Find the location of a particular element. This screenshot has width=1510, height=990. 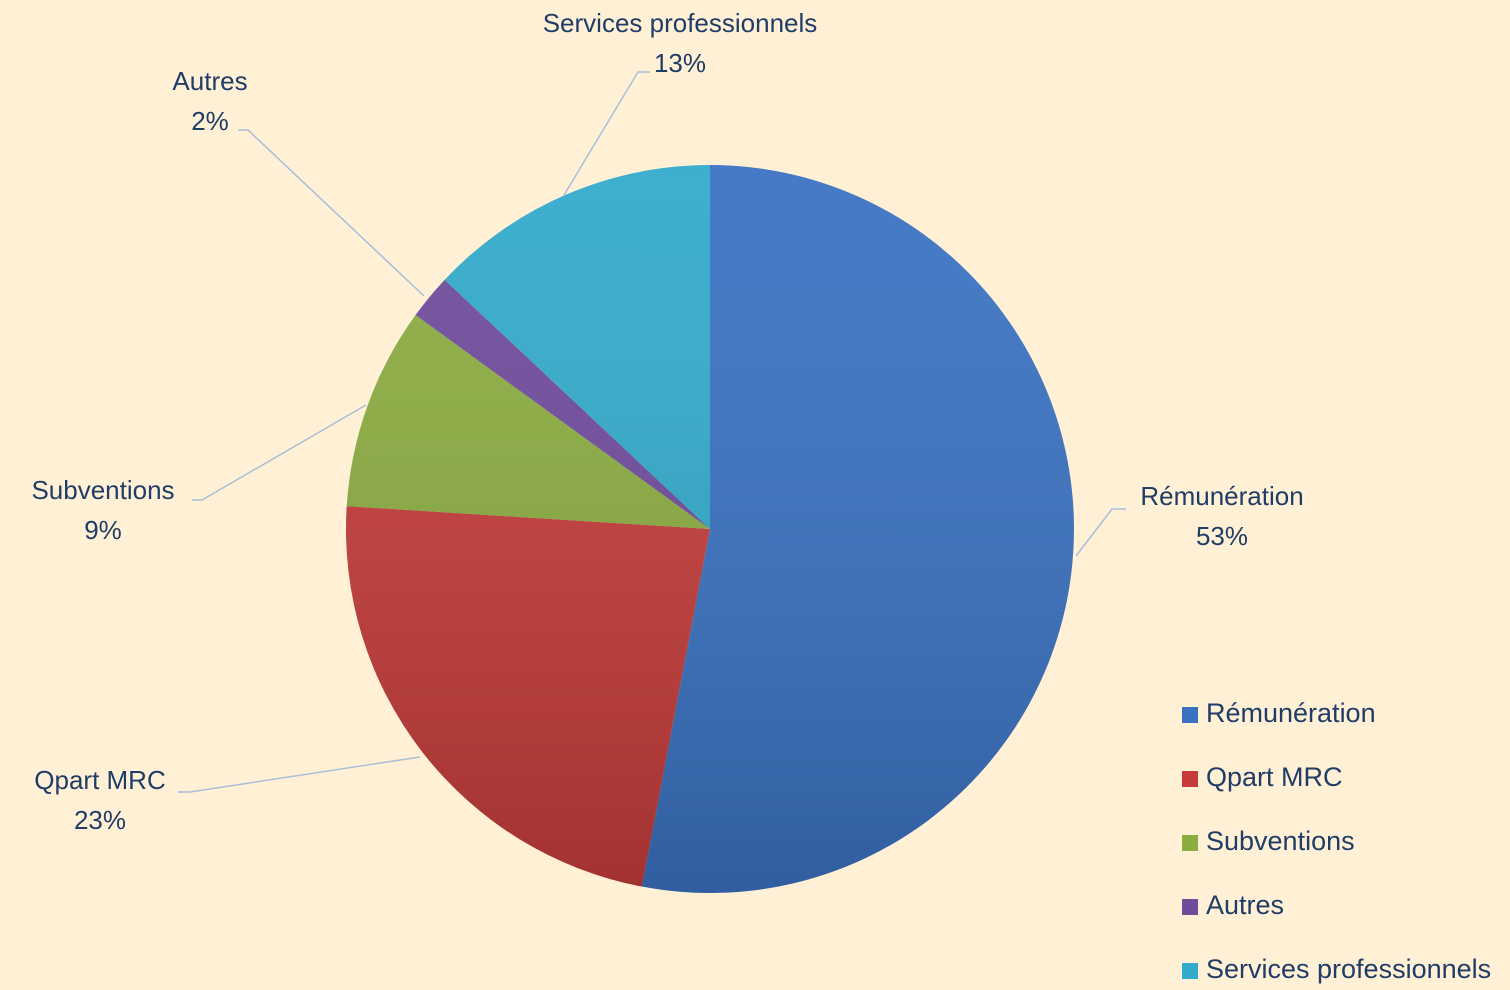

slice-label-name: Autres is located at coordinates (209, 81).